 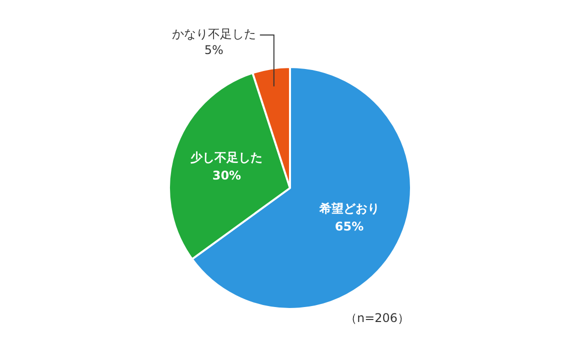 I want to click on data-label: 65%, so click(x=349, y=226).